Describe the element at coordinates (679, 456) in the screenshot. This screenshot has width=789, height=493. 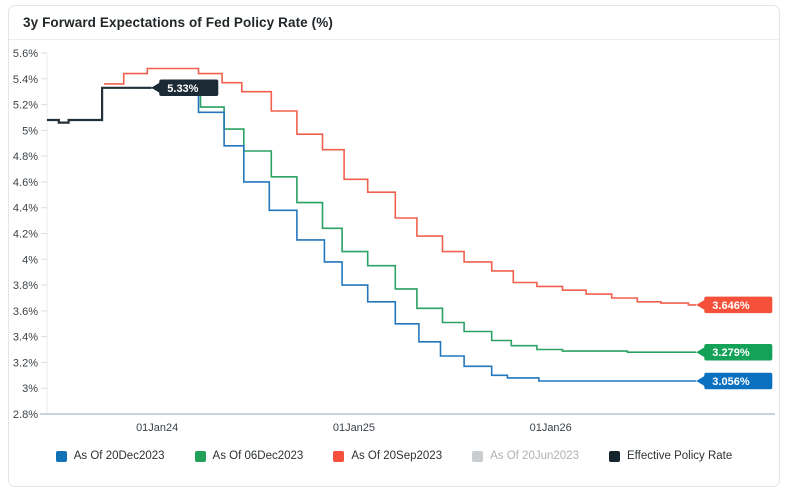
I see `legend-label: Effective Policy Rate` at that location.